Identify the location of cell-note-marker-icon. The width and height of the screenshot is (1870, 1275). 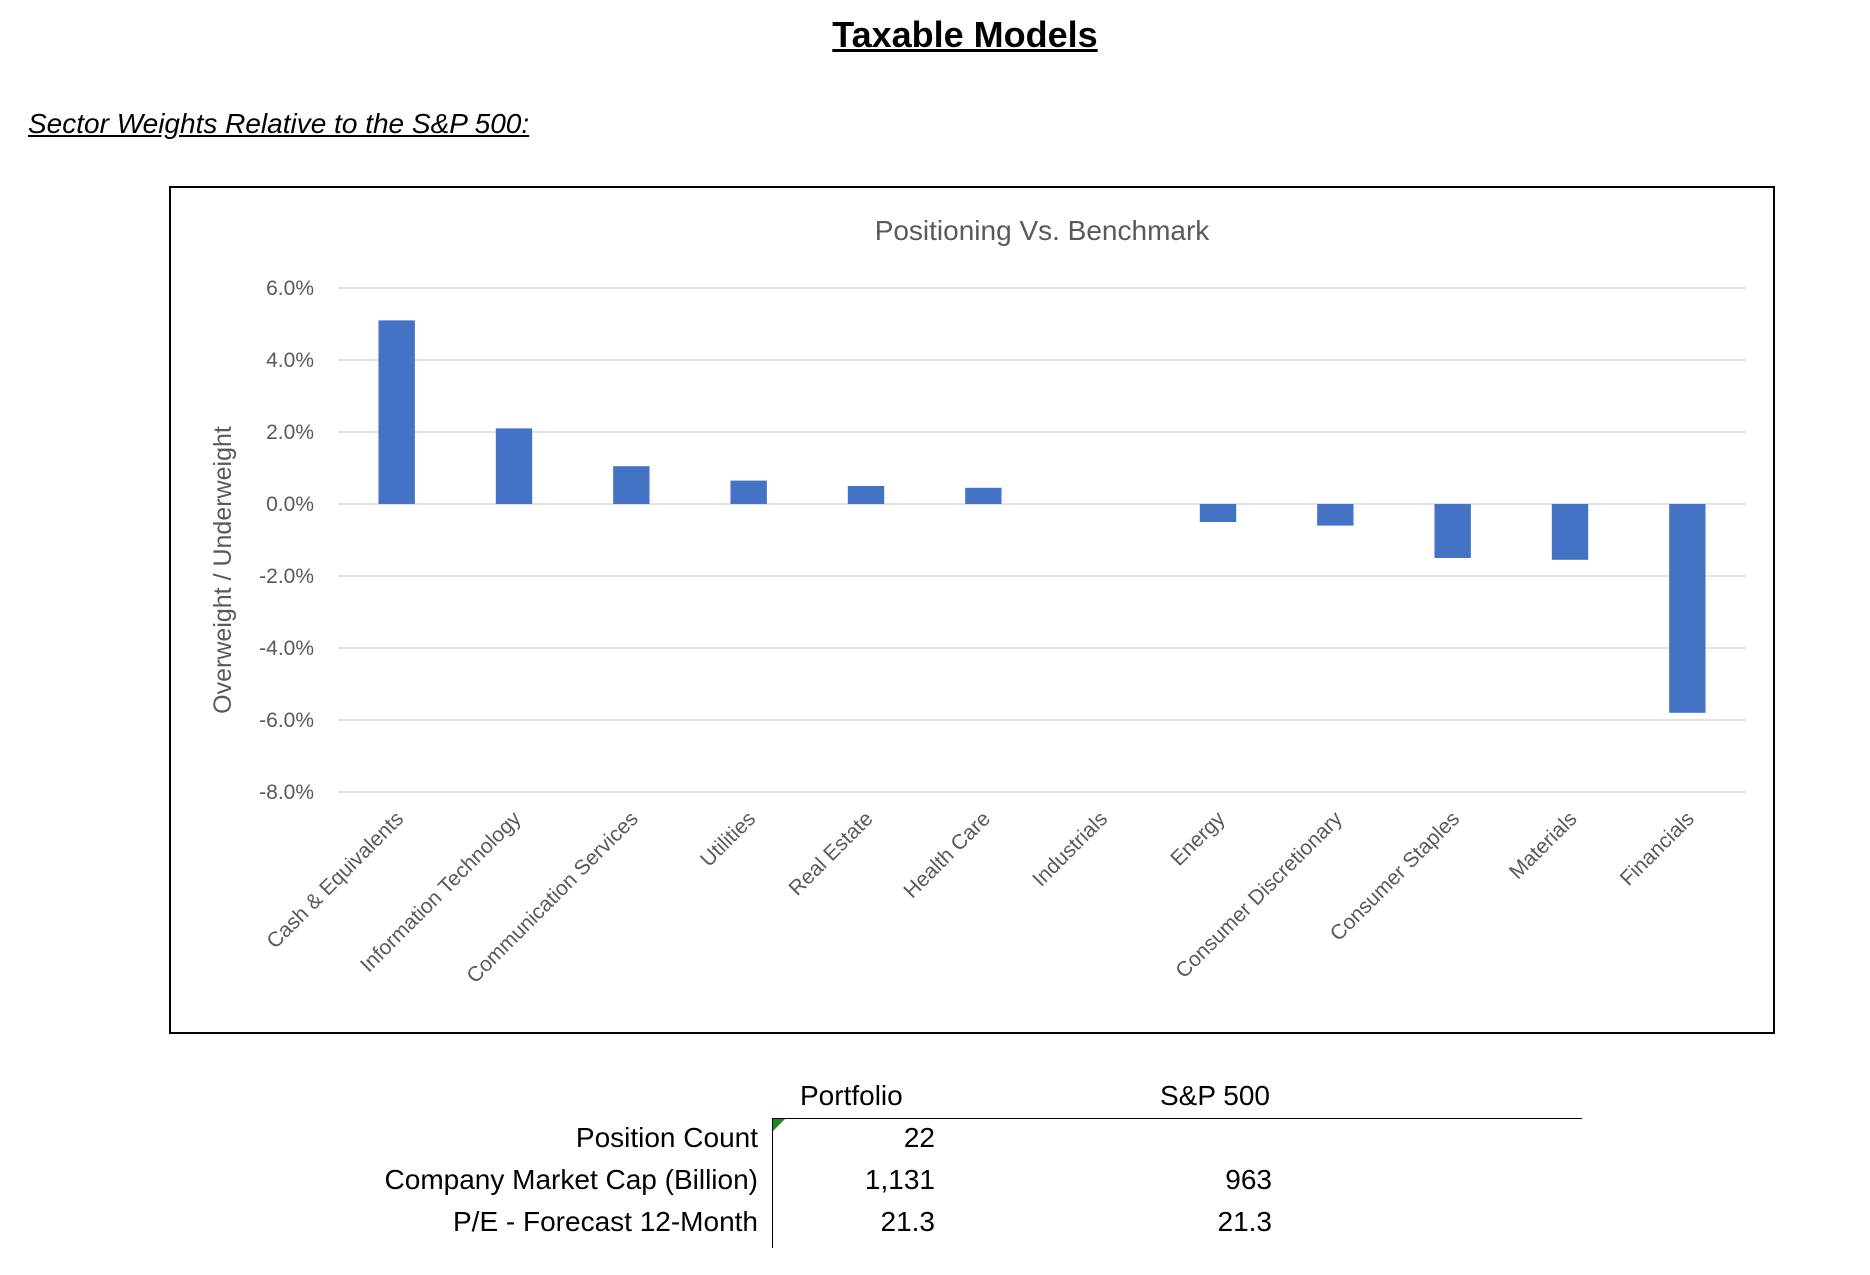
(779, 1125).